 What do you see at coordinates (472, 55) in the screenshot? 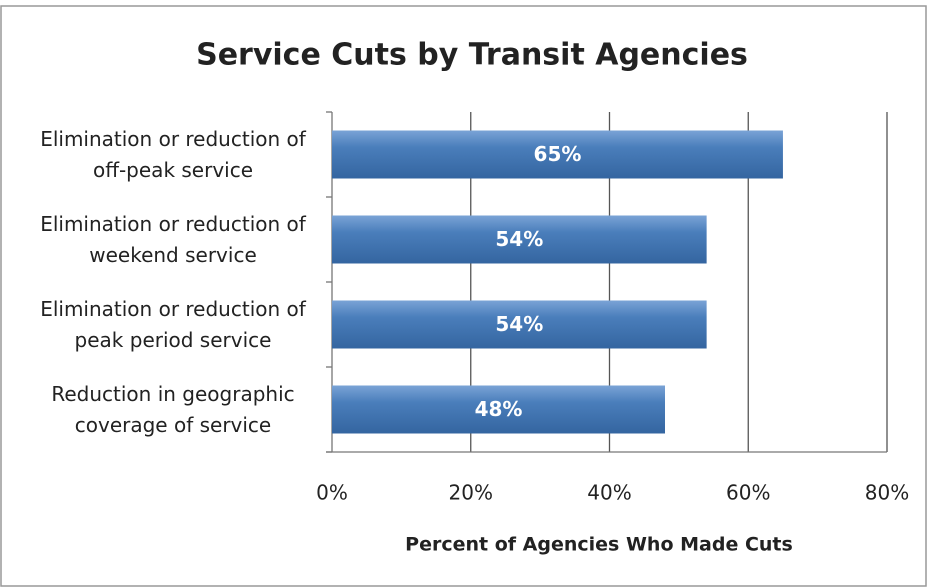
I see `chart-title: Service Cuts by Transit Agencies` at bounding box center [472, 55].